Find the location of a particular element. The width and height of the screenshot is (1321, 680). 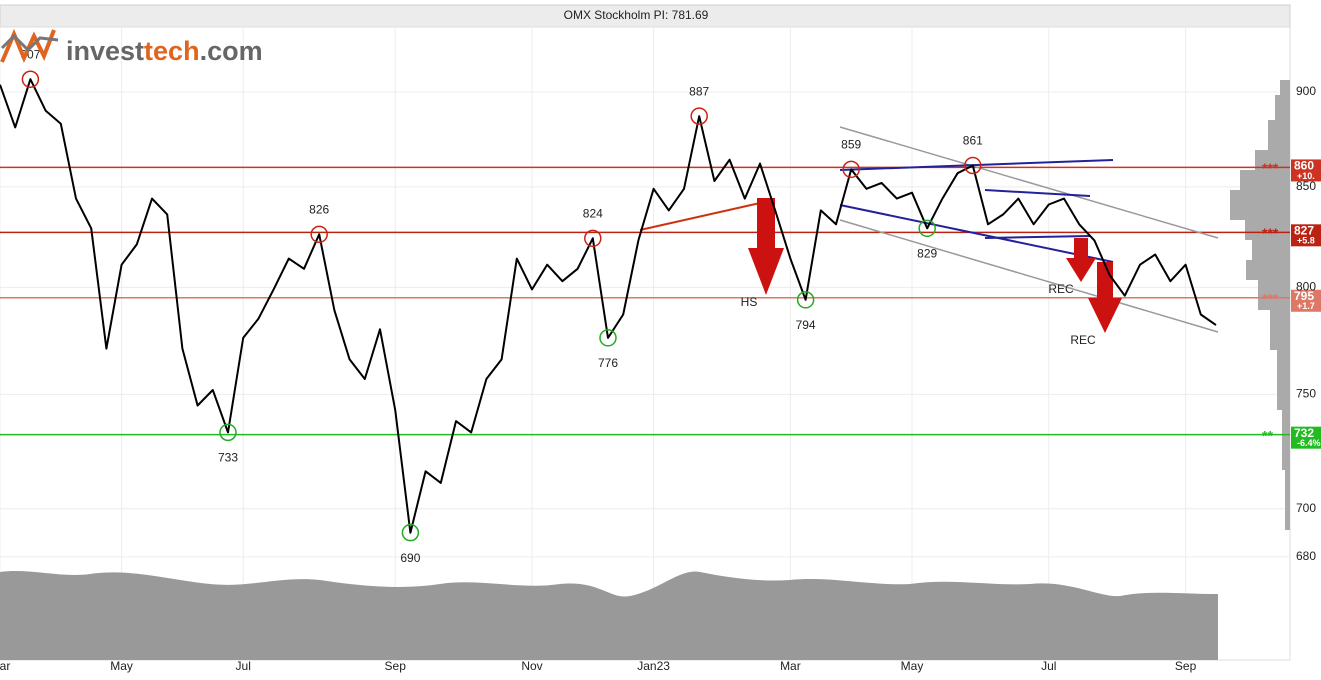

trend-lines is located at coordinates (929, 229).